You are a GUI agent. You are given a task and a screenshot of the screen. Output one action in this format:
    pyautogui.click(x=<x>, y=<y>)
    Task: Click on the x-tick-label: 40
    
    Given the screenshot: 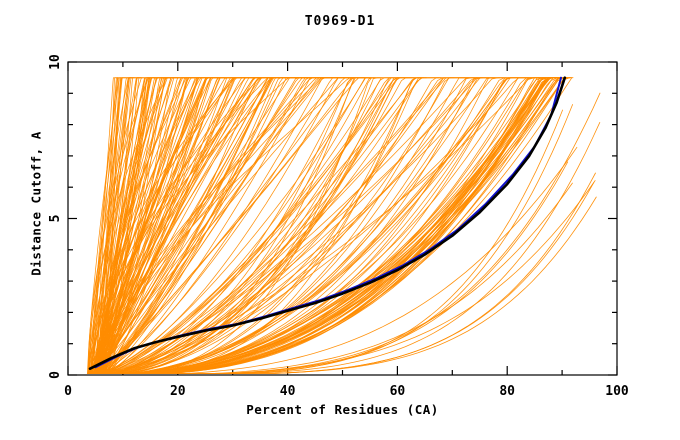 What is the action you would take?
    pyautogui.click(x=288, y=391)
    